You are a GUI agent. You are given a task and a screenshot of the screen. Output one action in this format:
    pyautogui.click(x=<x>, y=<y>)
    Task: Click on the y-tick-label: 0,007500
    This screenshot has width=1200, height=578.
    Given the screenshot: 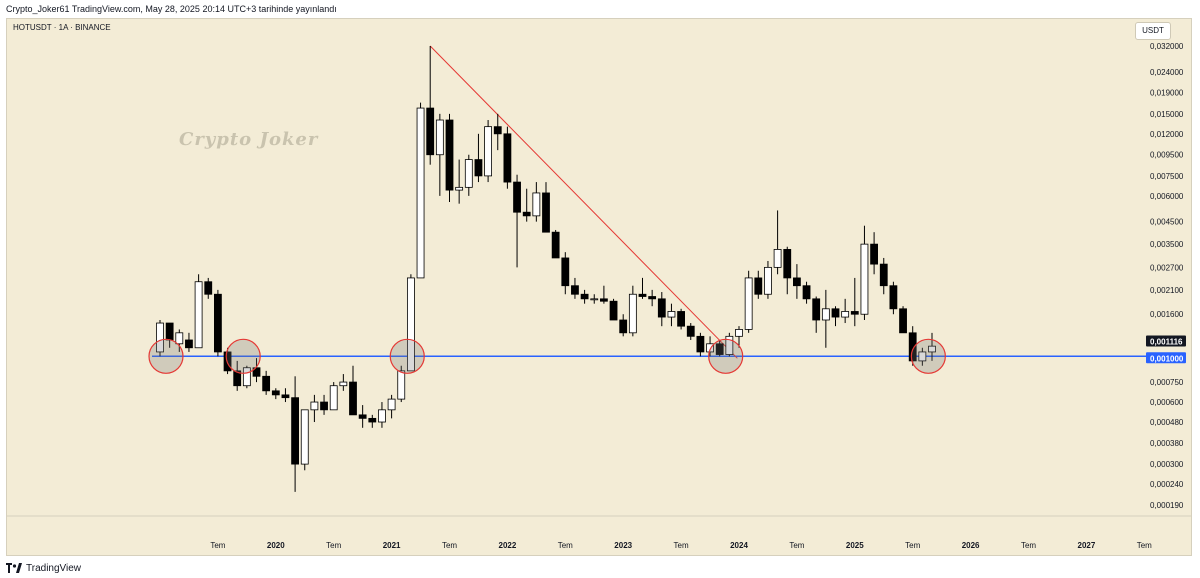 What is the action you would take?
    pyautogui.click(x=1167, y=176)
    